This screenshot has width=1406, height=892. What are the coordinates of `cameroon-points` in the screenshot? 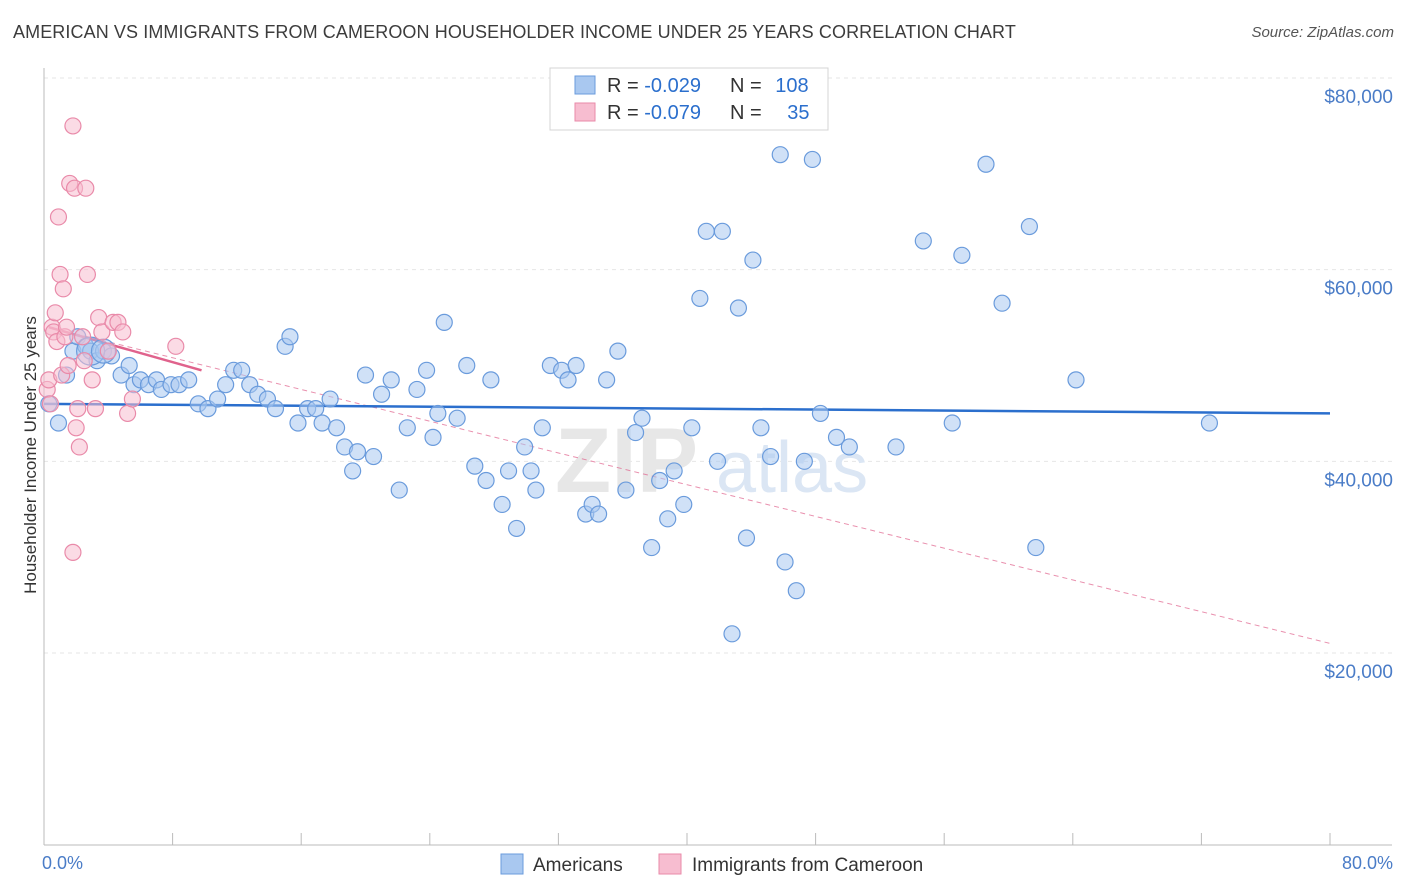 It's located at (111, 339).